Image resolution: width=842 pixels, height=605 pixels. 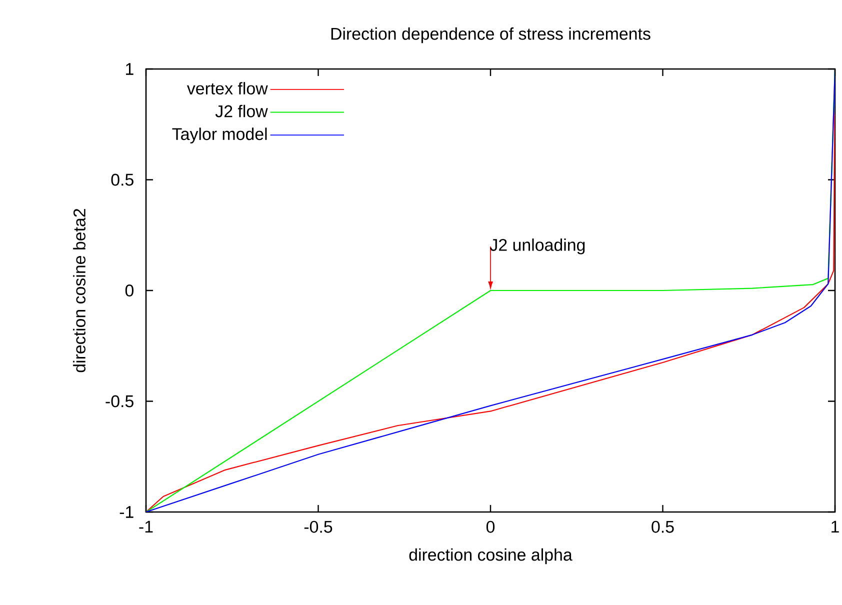 I want to click on x-tick-label: 1, so click(x=835, y=526).